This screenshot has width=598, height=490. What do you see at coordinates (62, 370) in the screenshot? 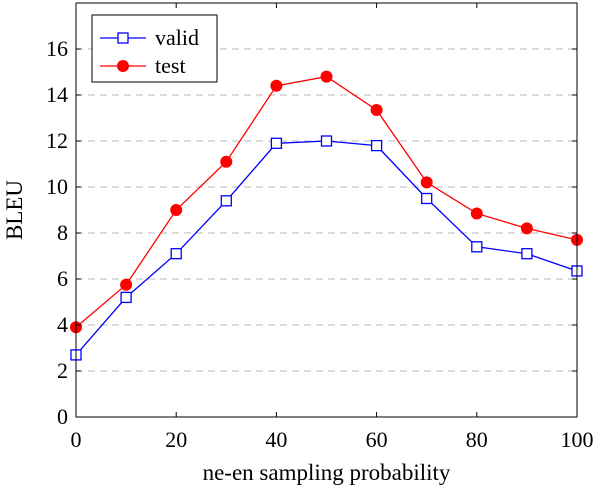
I see `y-tick-label-2: 2` at bounding box center [62, 370].